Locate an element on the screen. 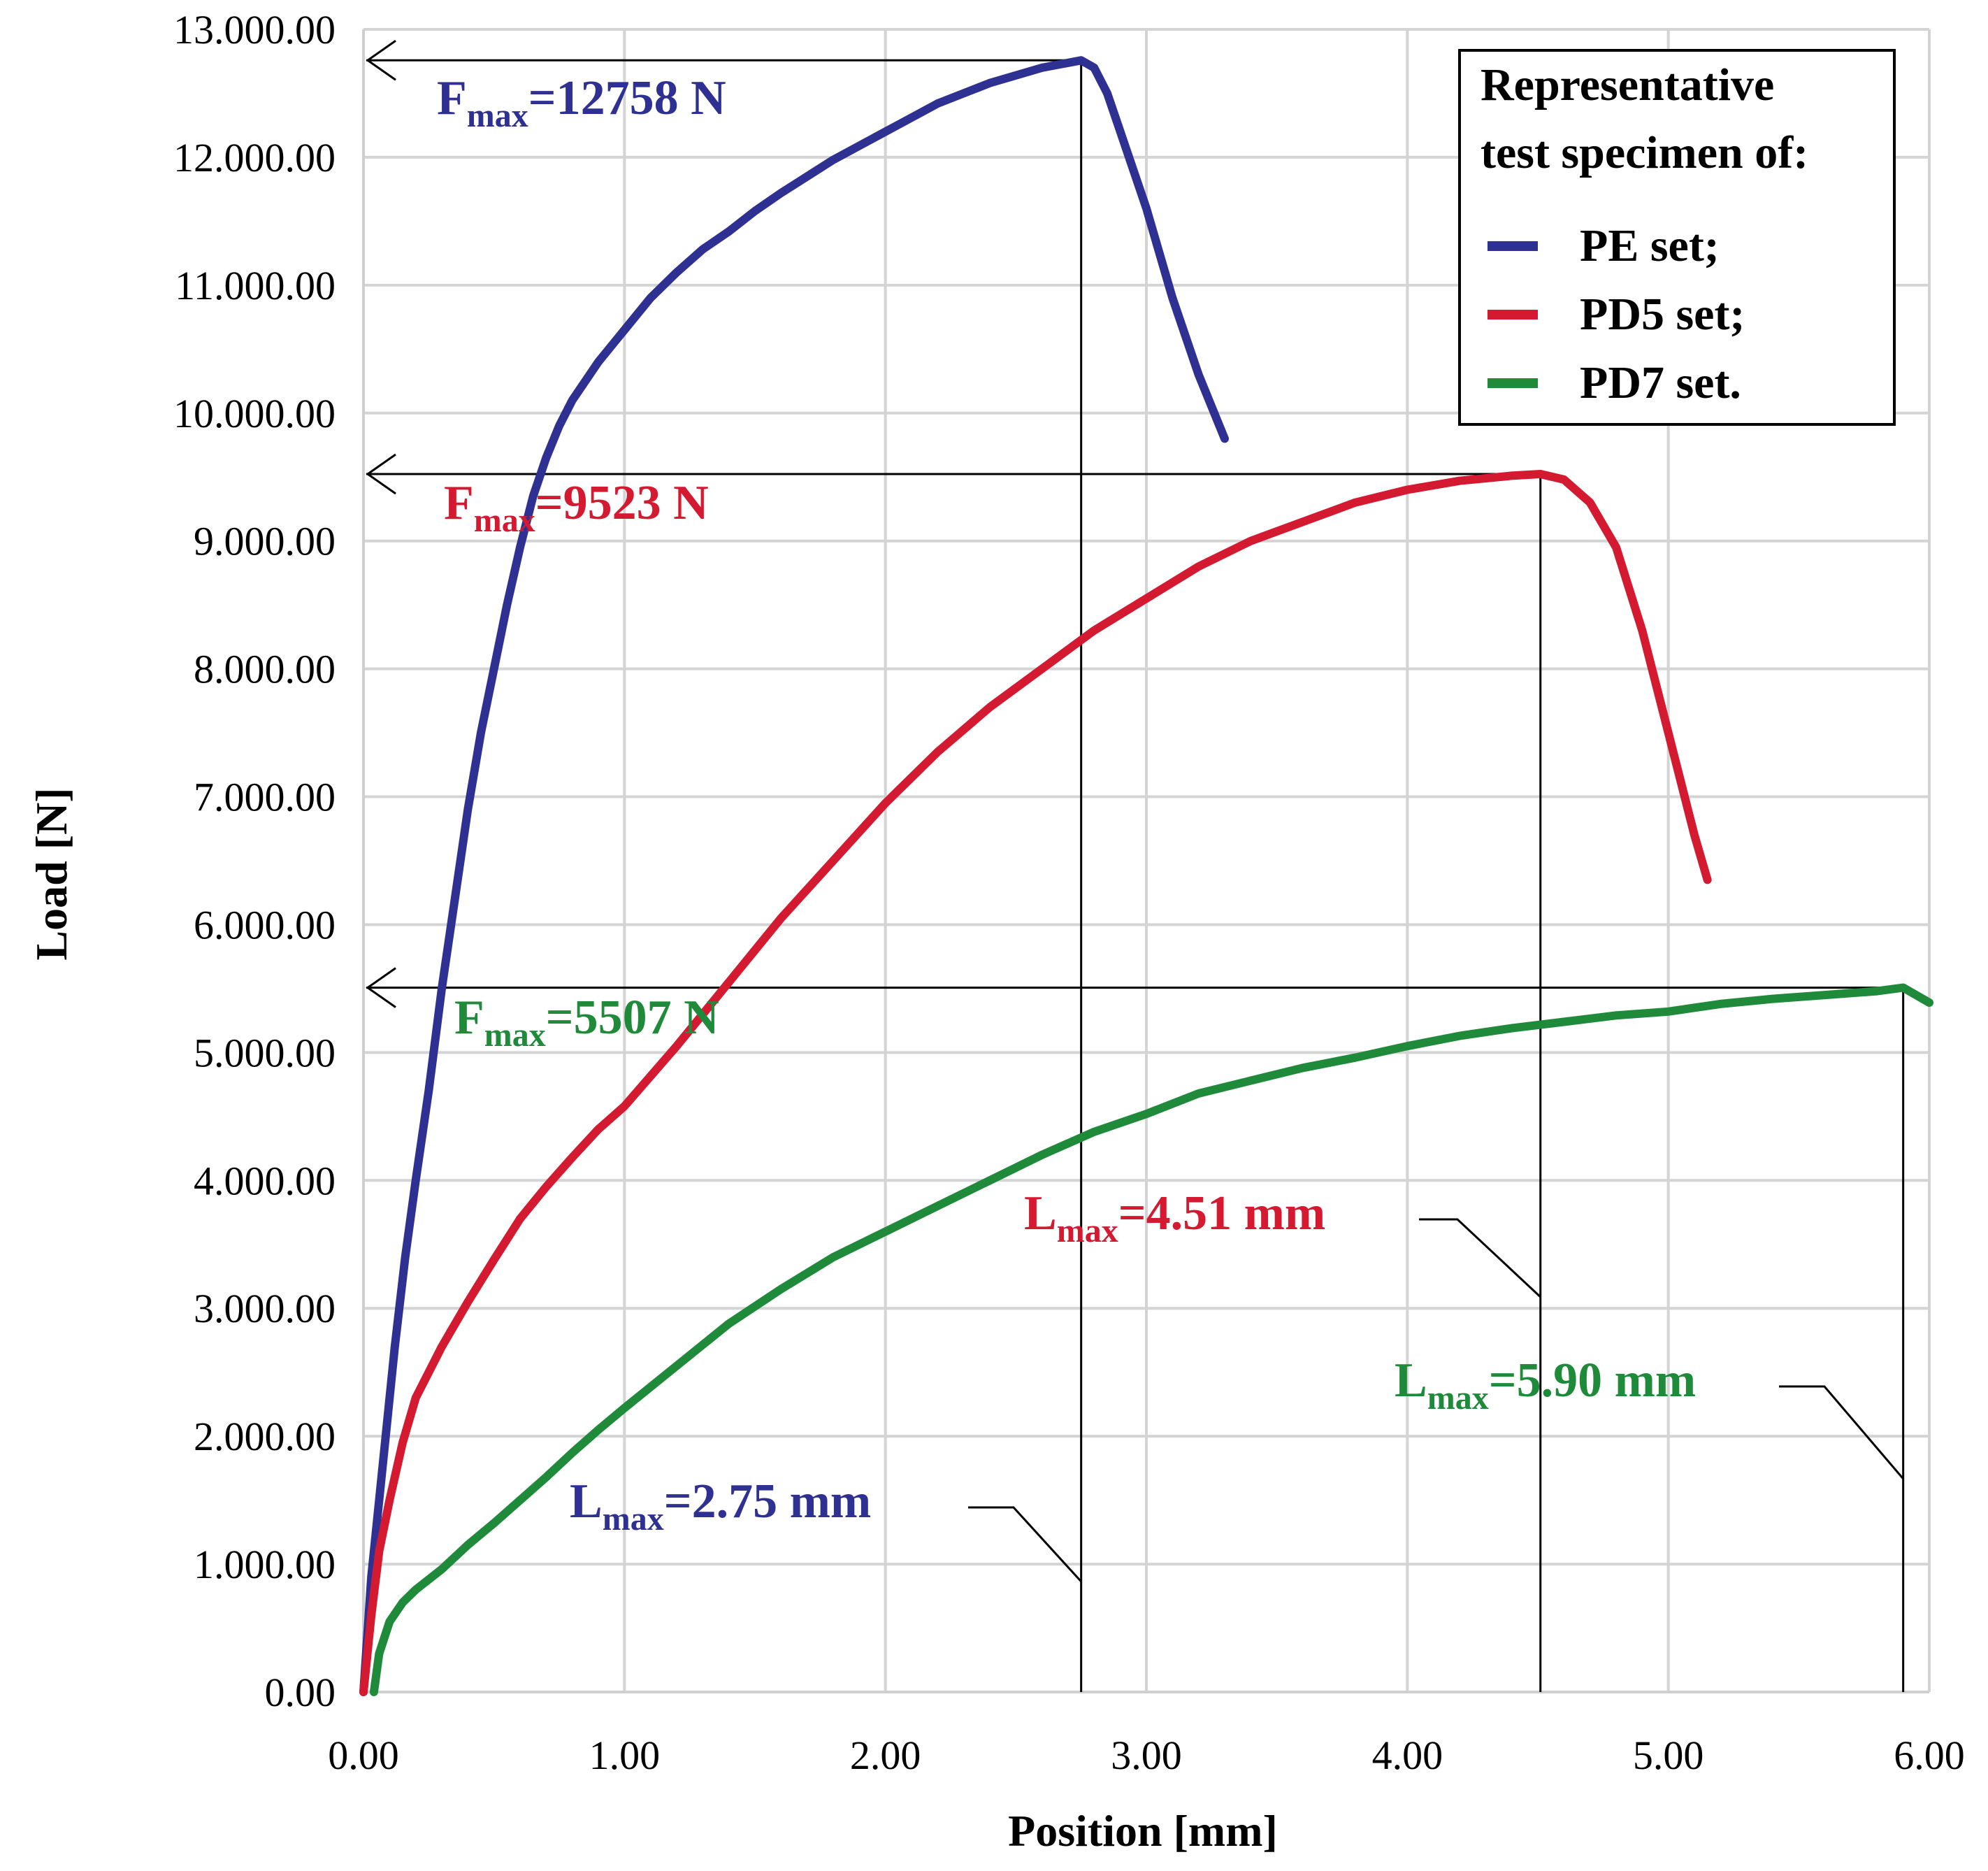  y-tick-label: 6.000.00 is located at coordinates (265, 924).